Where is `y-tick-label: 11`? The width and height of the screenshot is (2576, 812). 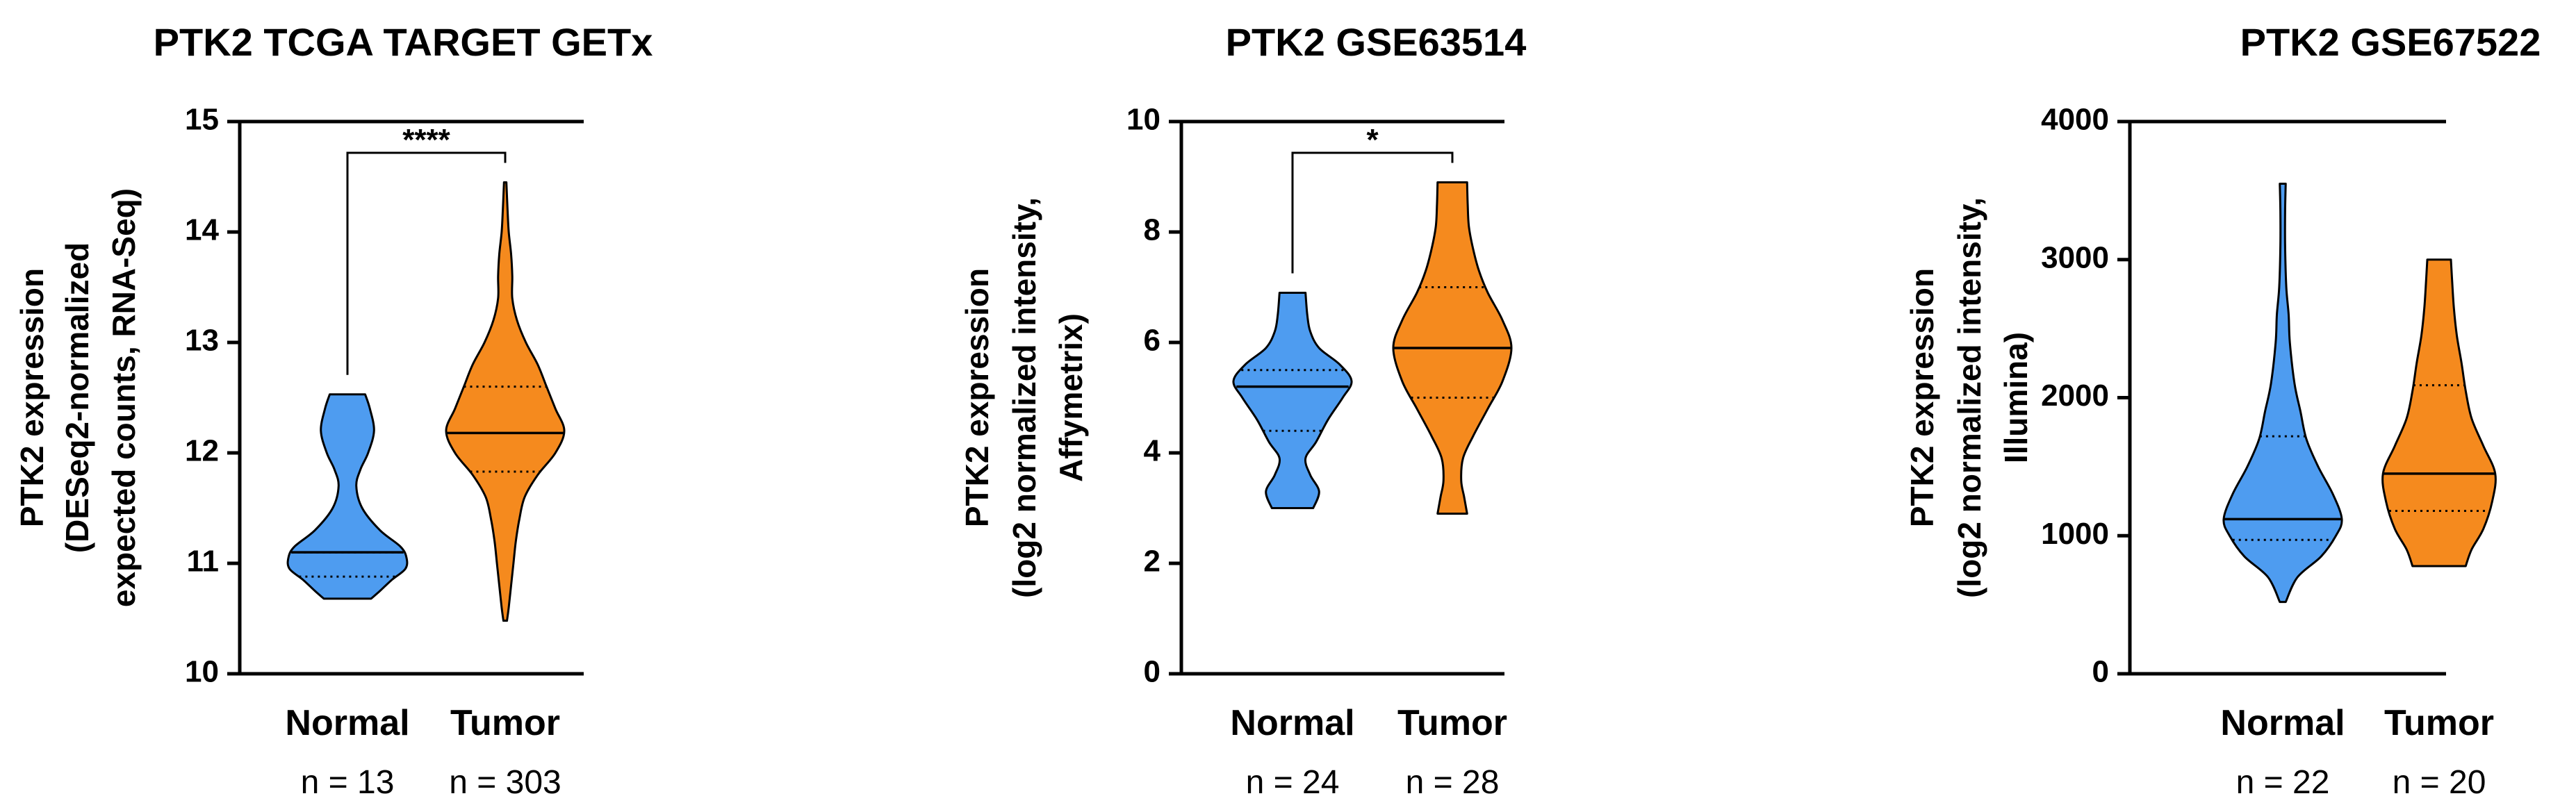
y-tick-label: 11 is located at coordinates (202, 562).